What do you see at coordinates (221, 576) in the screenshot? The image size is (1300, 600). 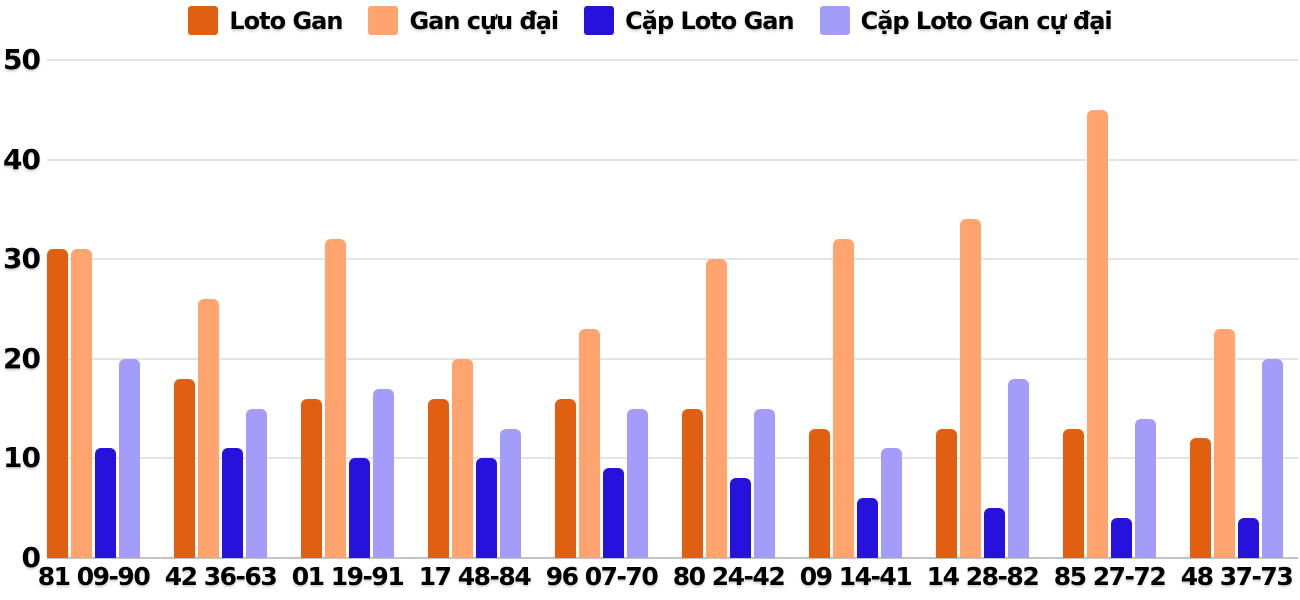 I see `x-axis-label: 42 36-63` at bounding box center [221, 576].